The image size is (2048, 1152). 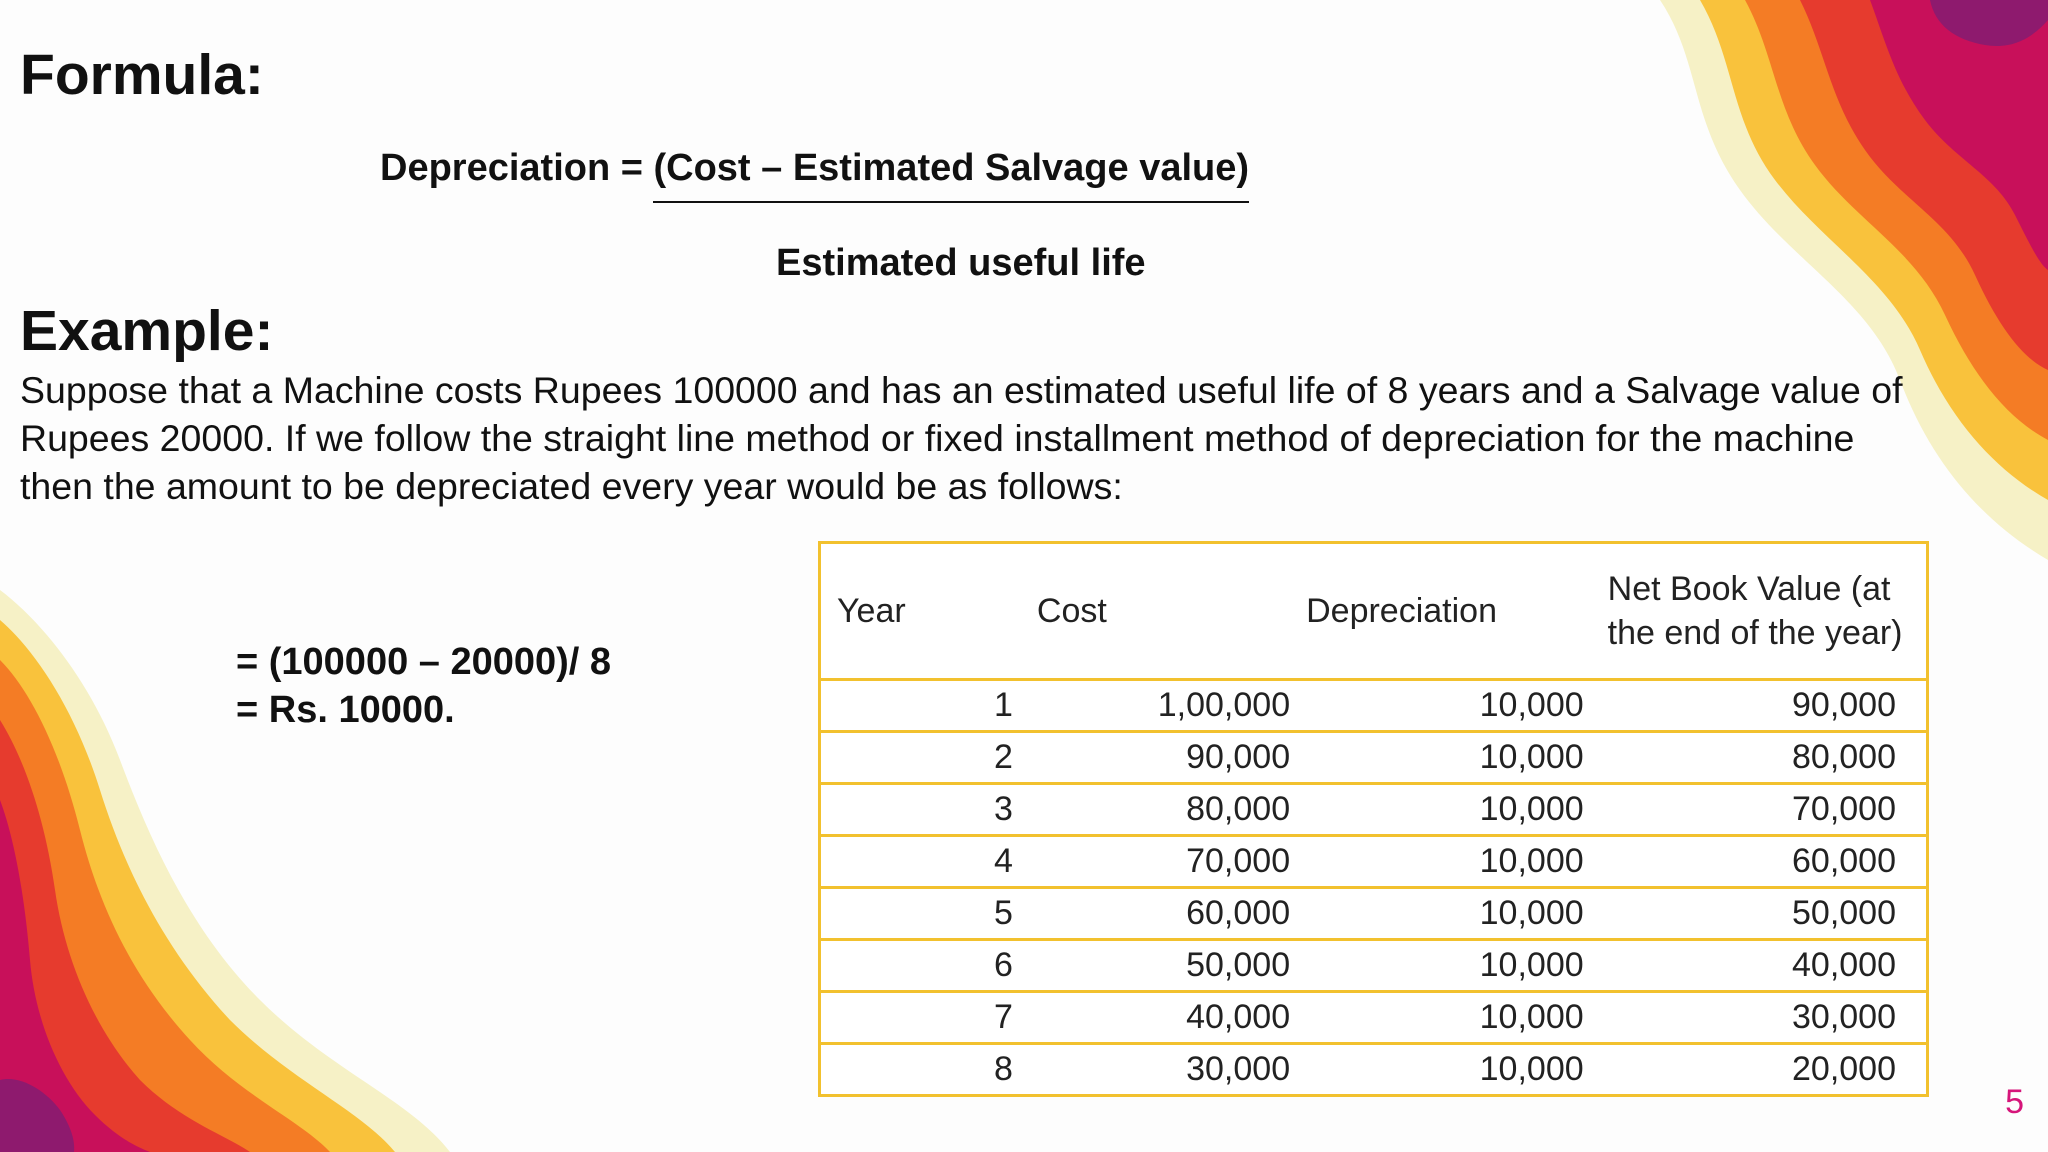 I want to click on table-row: 5 60,000 10,000 50,000, so click(x=1373, y=914).